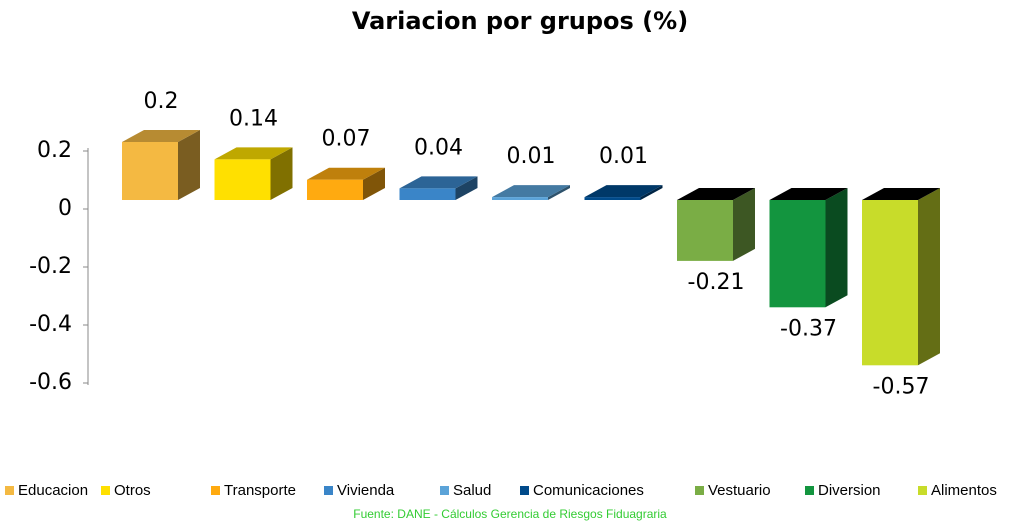 The height and width of the screenshot is (525, 1014). I want to click on y-tick-label: 0.2, so click(54, 150).